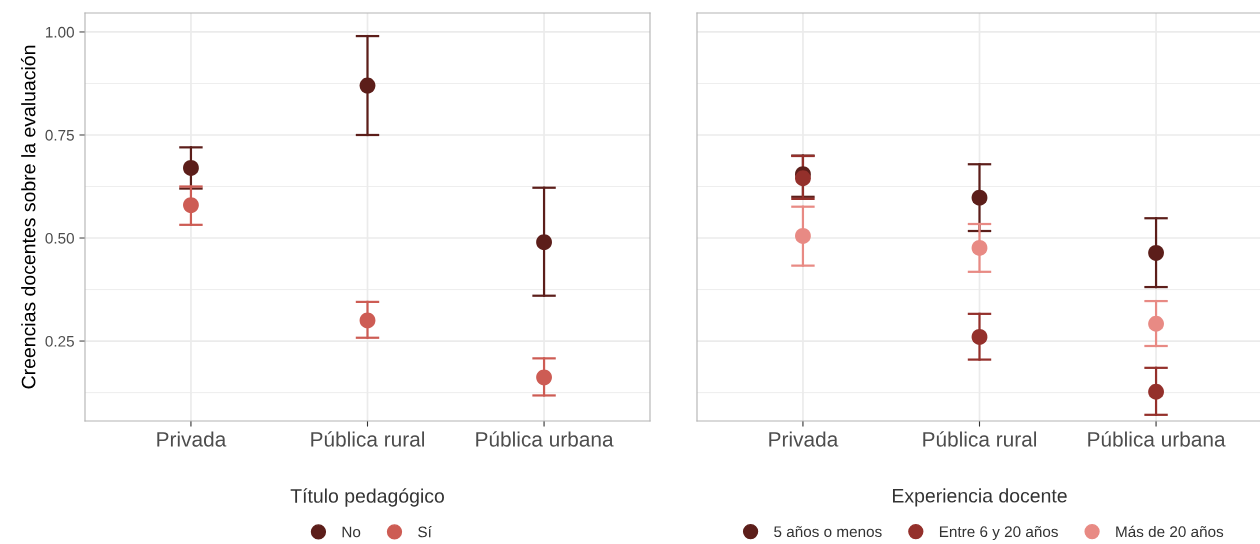 The height and width of the screenshot is (544, 1260). Describe the element at coordinates (28, 217) in the screenshot. I see `y-axis-title: Creencias docentes sobre la evaluación` at that location.